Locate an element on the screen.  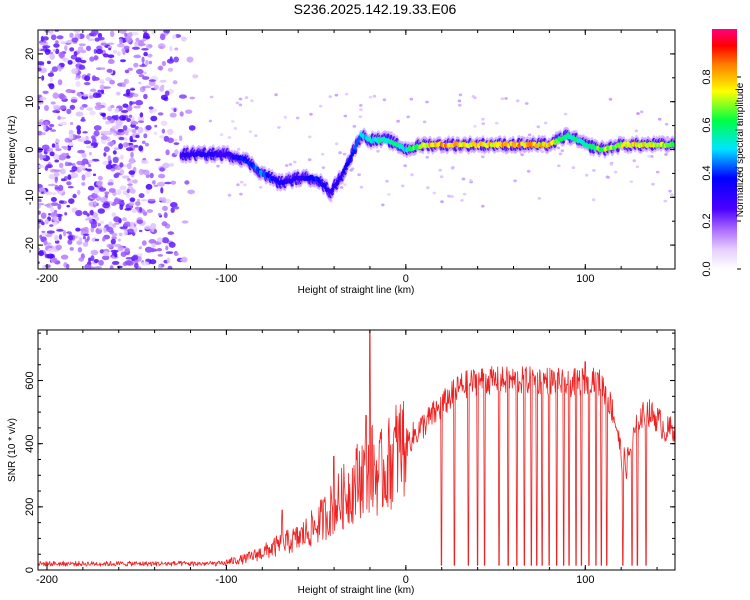
x-tick-label: 0 is located at coordinates (406, 279).